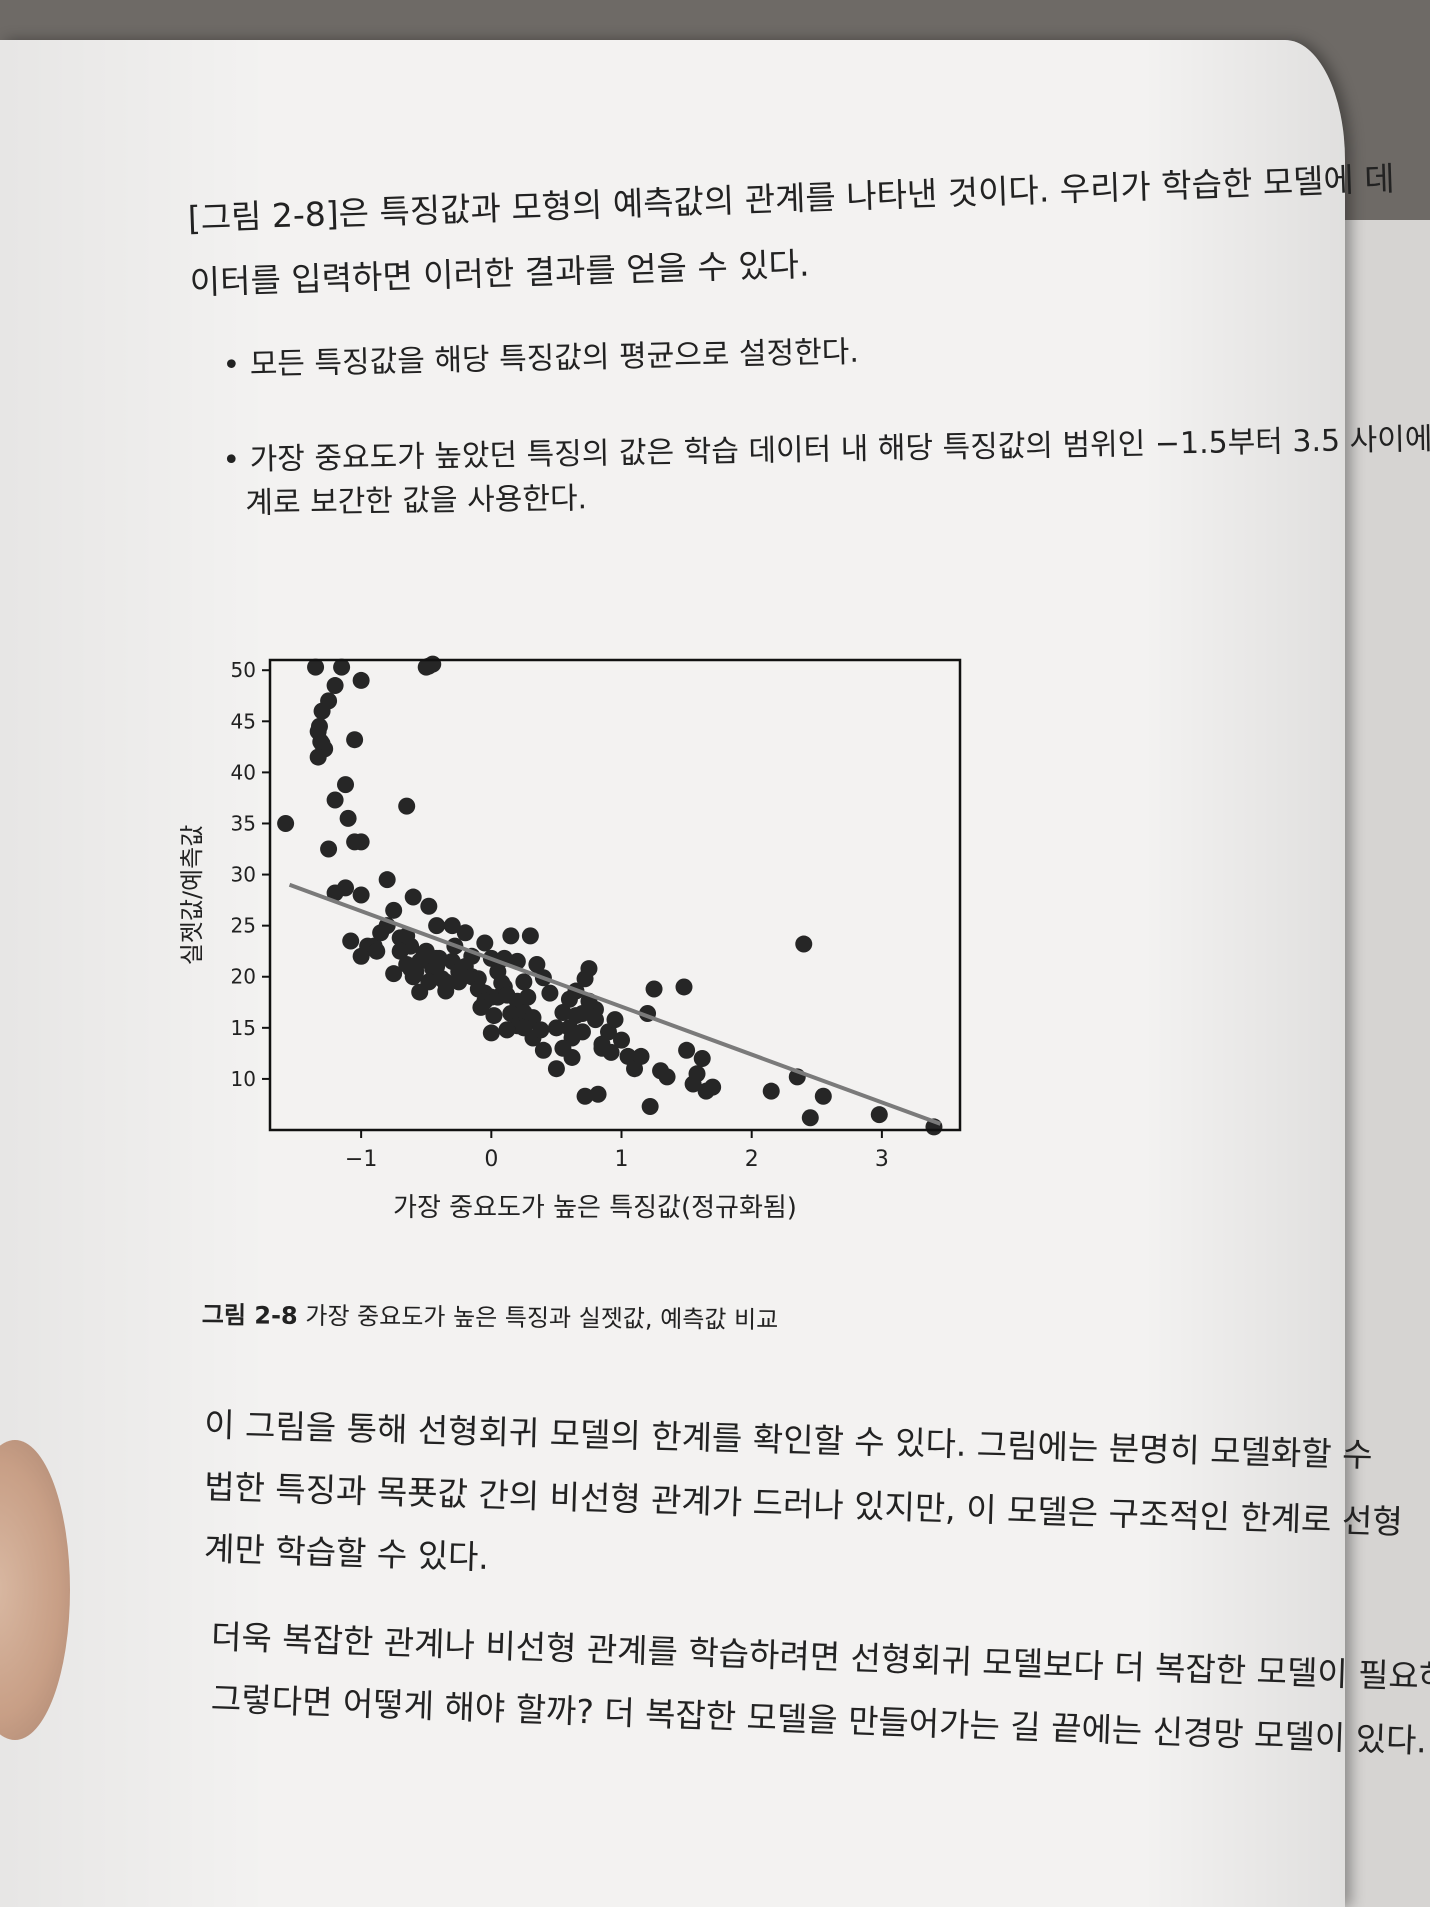 Image resolution: width=1430 pixels, height=1907 pixels. I want to click on x-tick-label: −1, so click(361, 1159).